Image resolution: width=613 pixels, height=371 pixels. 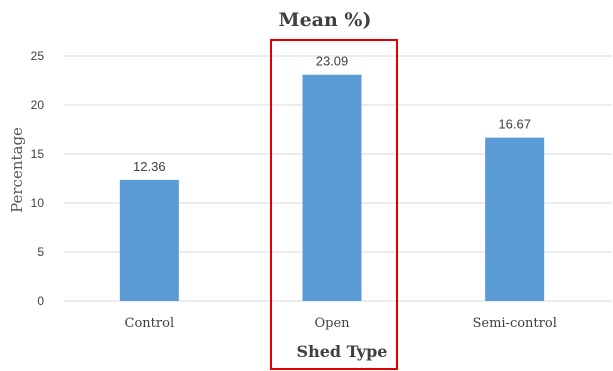 What do you see at coordinates (342, 351) in the screenshot?
I see `x-axis-label: Shed Type` at bounding box center [342, 351].